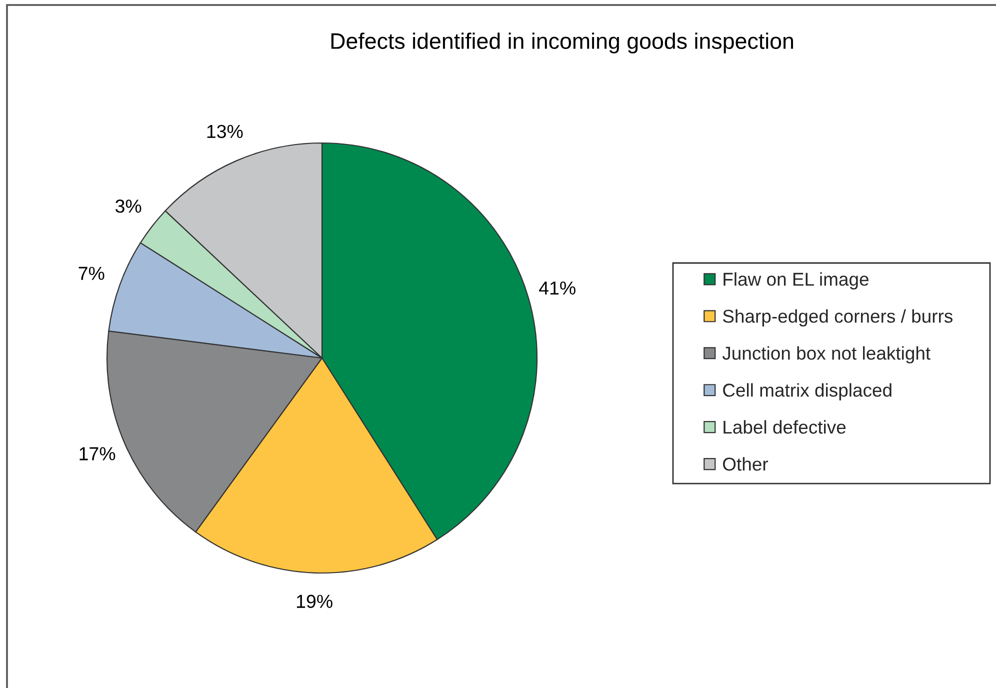 This screenshot has width=996, height=688. Describe the element at coordinates (796, 281) in the screenshot. I see `legend-label: Flaw on EL image` at that location.